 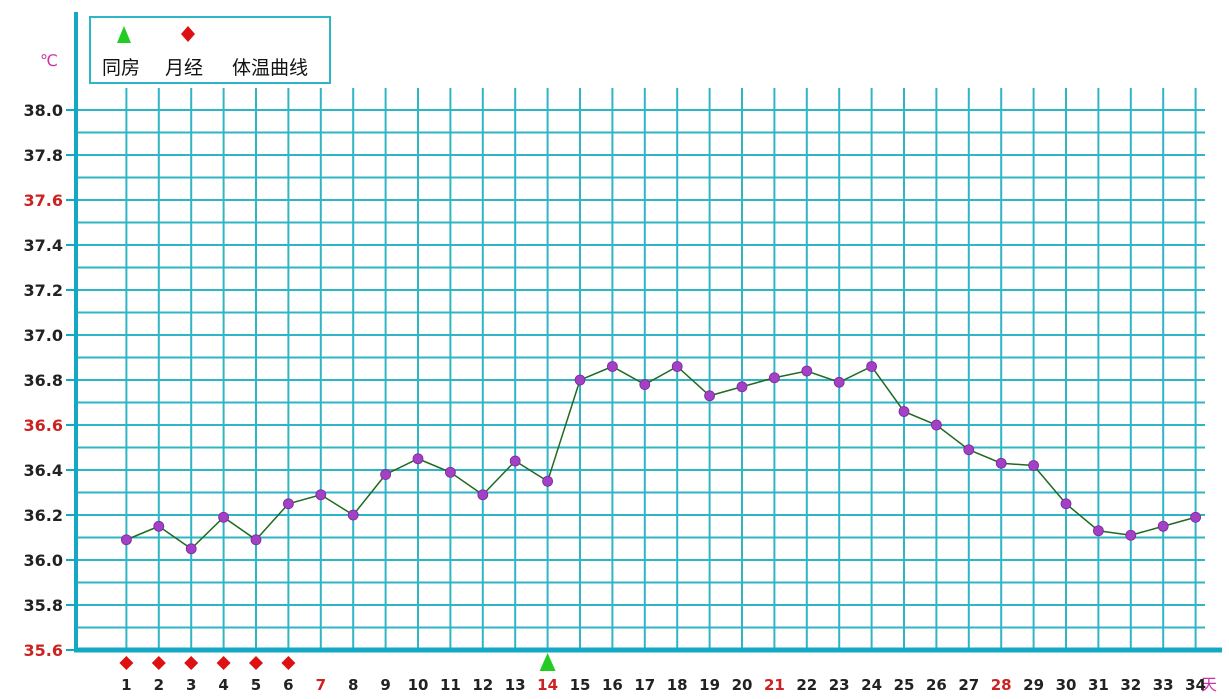 What do you see at coordinates (337, 662) in the screenshot?
I see `event-markers` at bounding box center [337, 662].